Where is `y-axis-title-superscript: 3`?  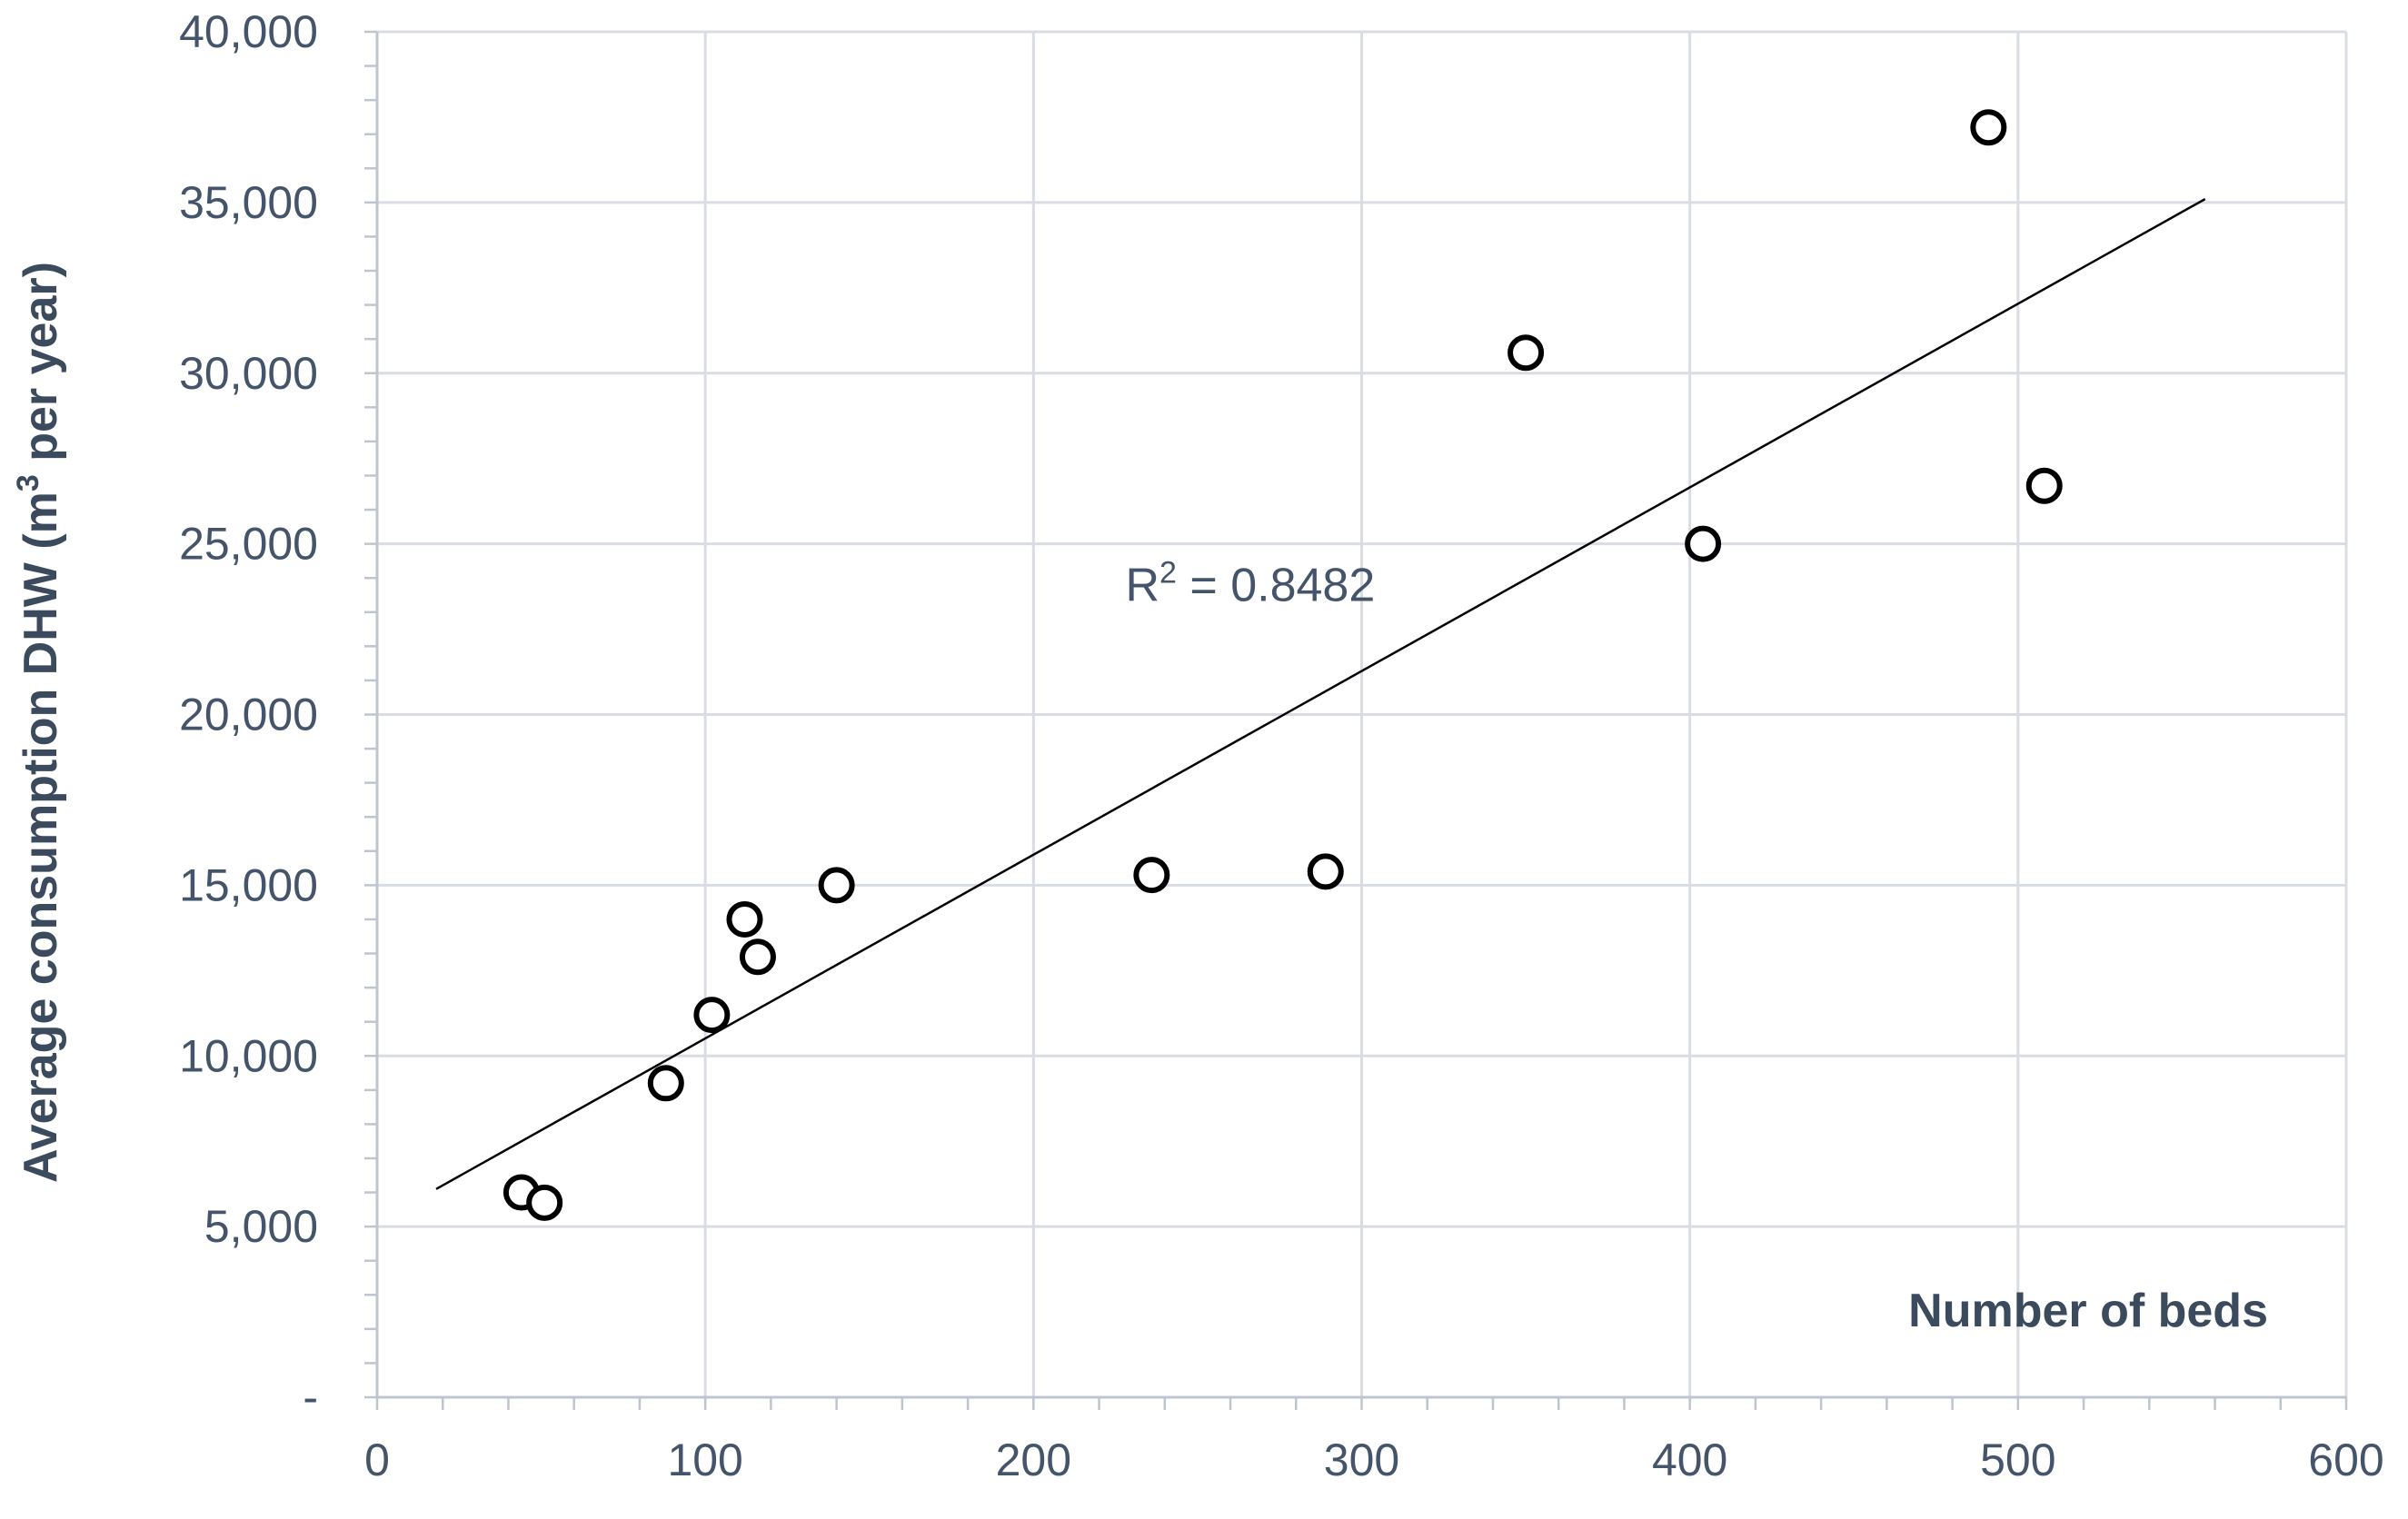
y-axis-title-superscript: 3 is located at coordinates (28, 482).